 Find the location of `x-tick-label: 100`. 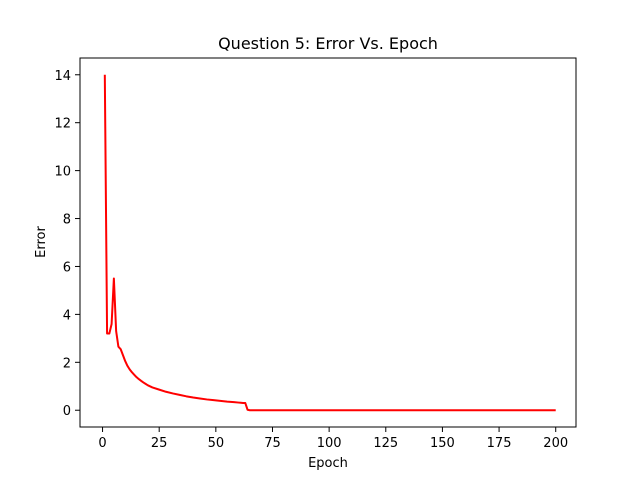

x-tick-label: 100 is located at coordinates (329, 443).